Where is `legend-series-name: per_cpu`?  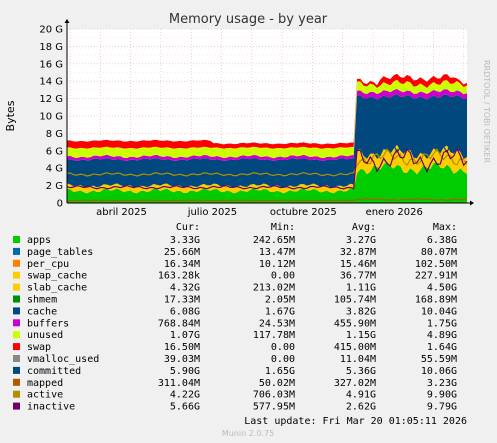
legend-series-name: per_cpu is located at coordinates (48, 264).